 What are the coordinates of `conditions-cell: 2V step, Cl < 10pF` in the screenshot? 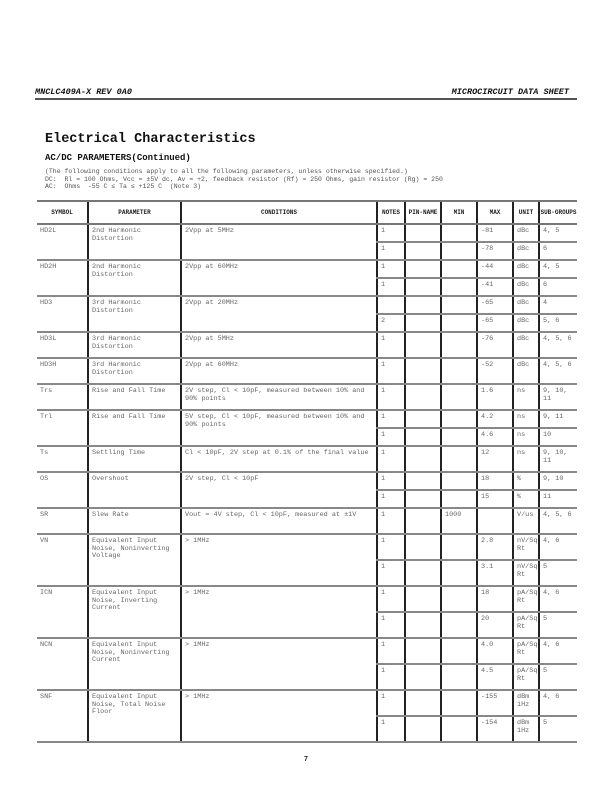 It's located at (278, 490).